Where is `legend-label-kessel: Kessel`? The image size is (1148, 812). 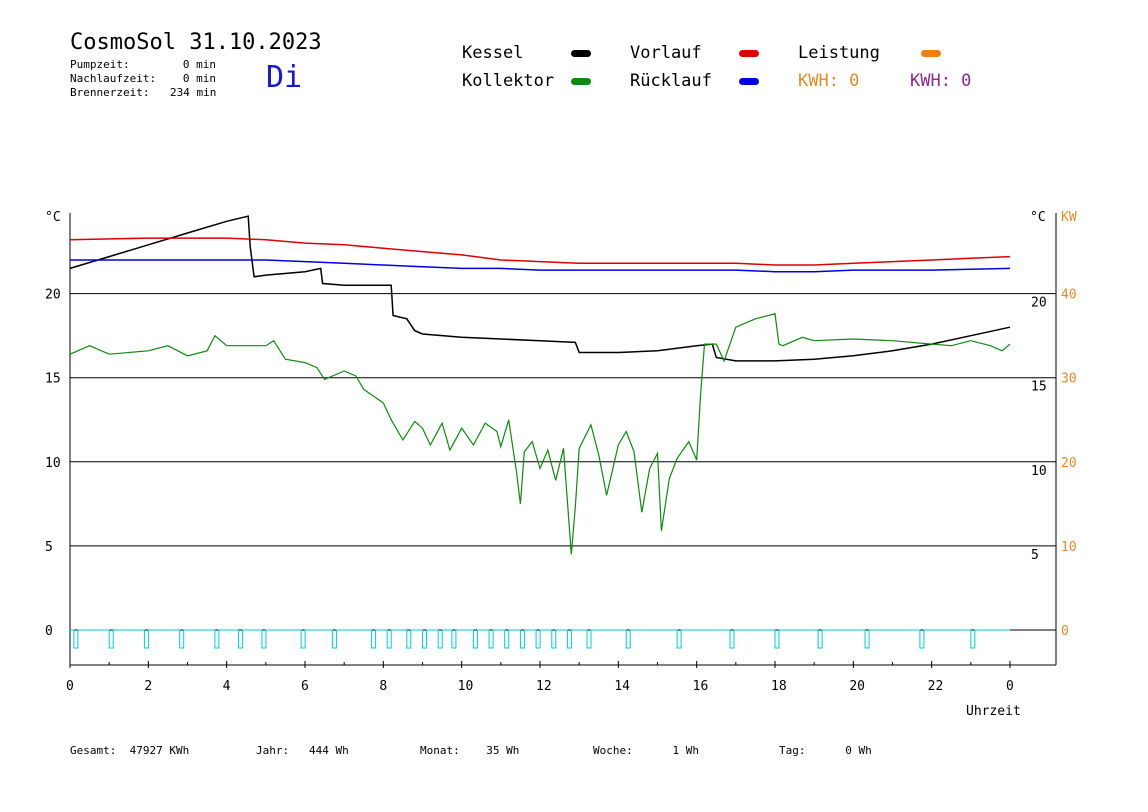
legend-label-kessel: Kessel is located at coordinates (493, 53).